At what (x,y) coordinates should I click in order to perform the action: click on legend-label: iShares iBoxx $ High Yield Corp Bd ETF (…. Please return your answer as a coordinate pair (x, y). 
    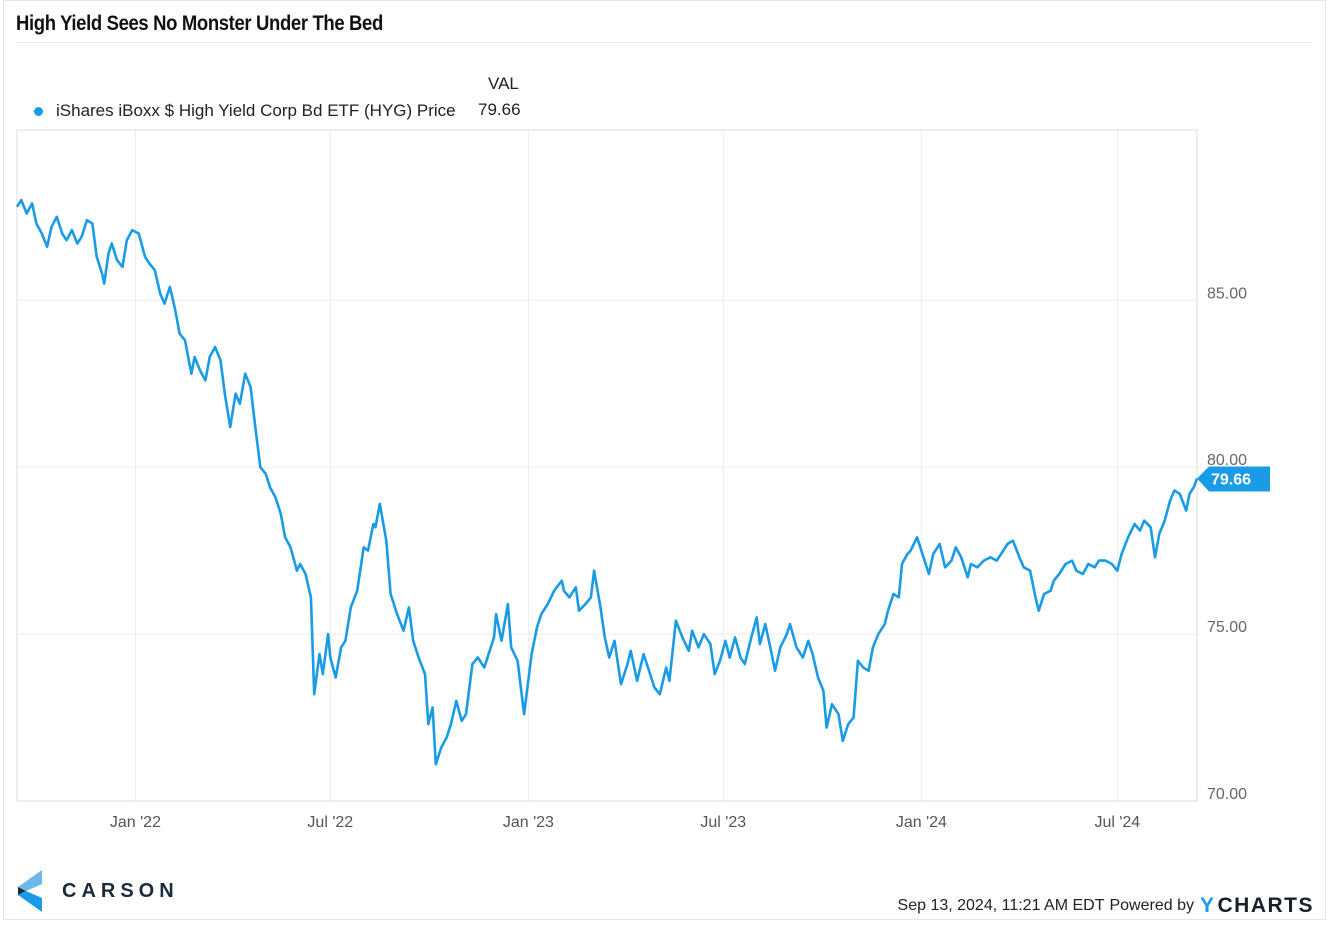
    Looking at the image, I should click on (256, 110).